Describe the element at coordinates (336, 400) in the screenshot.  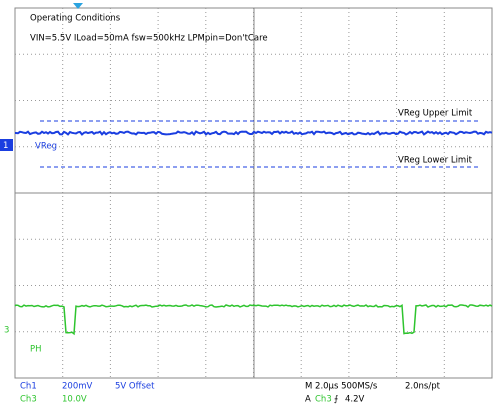
I see `status: ⨍` at that location.